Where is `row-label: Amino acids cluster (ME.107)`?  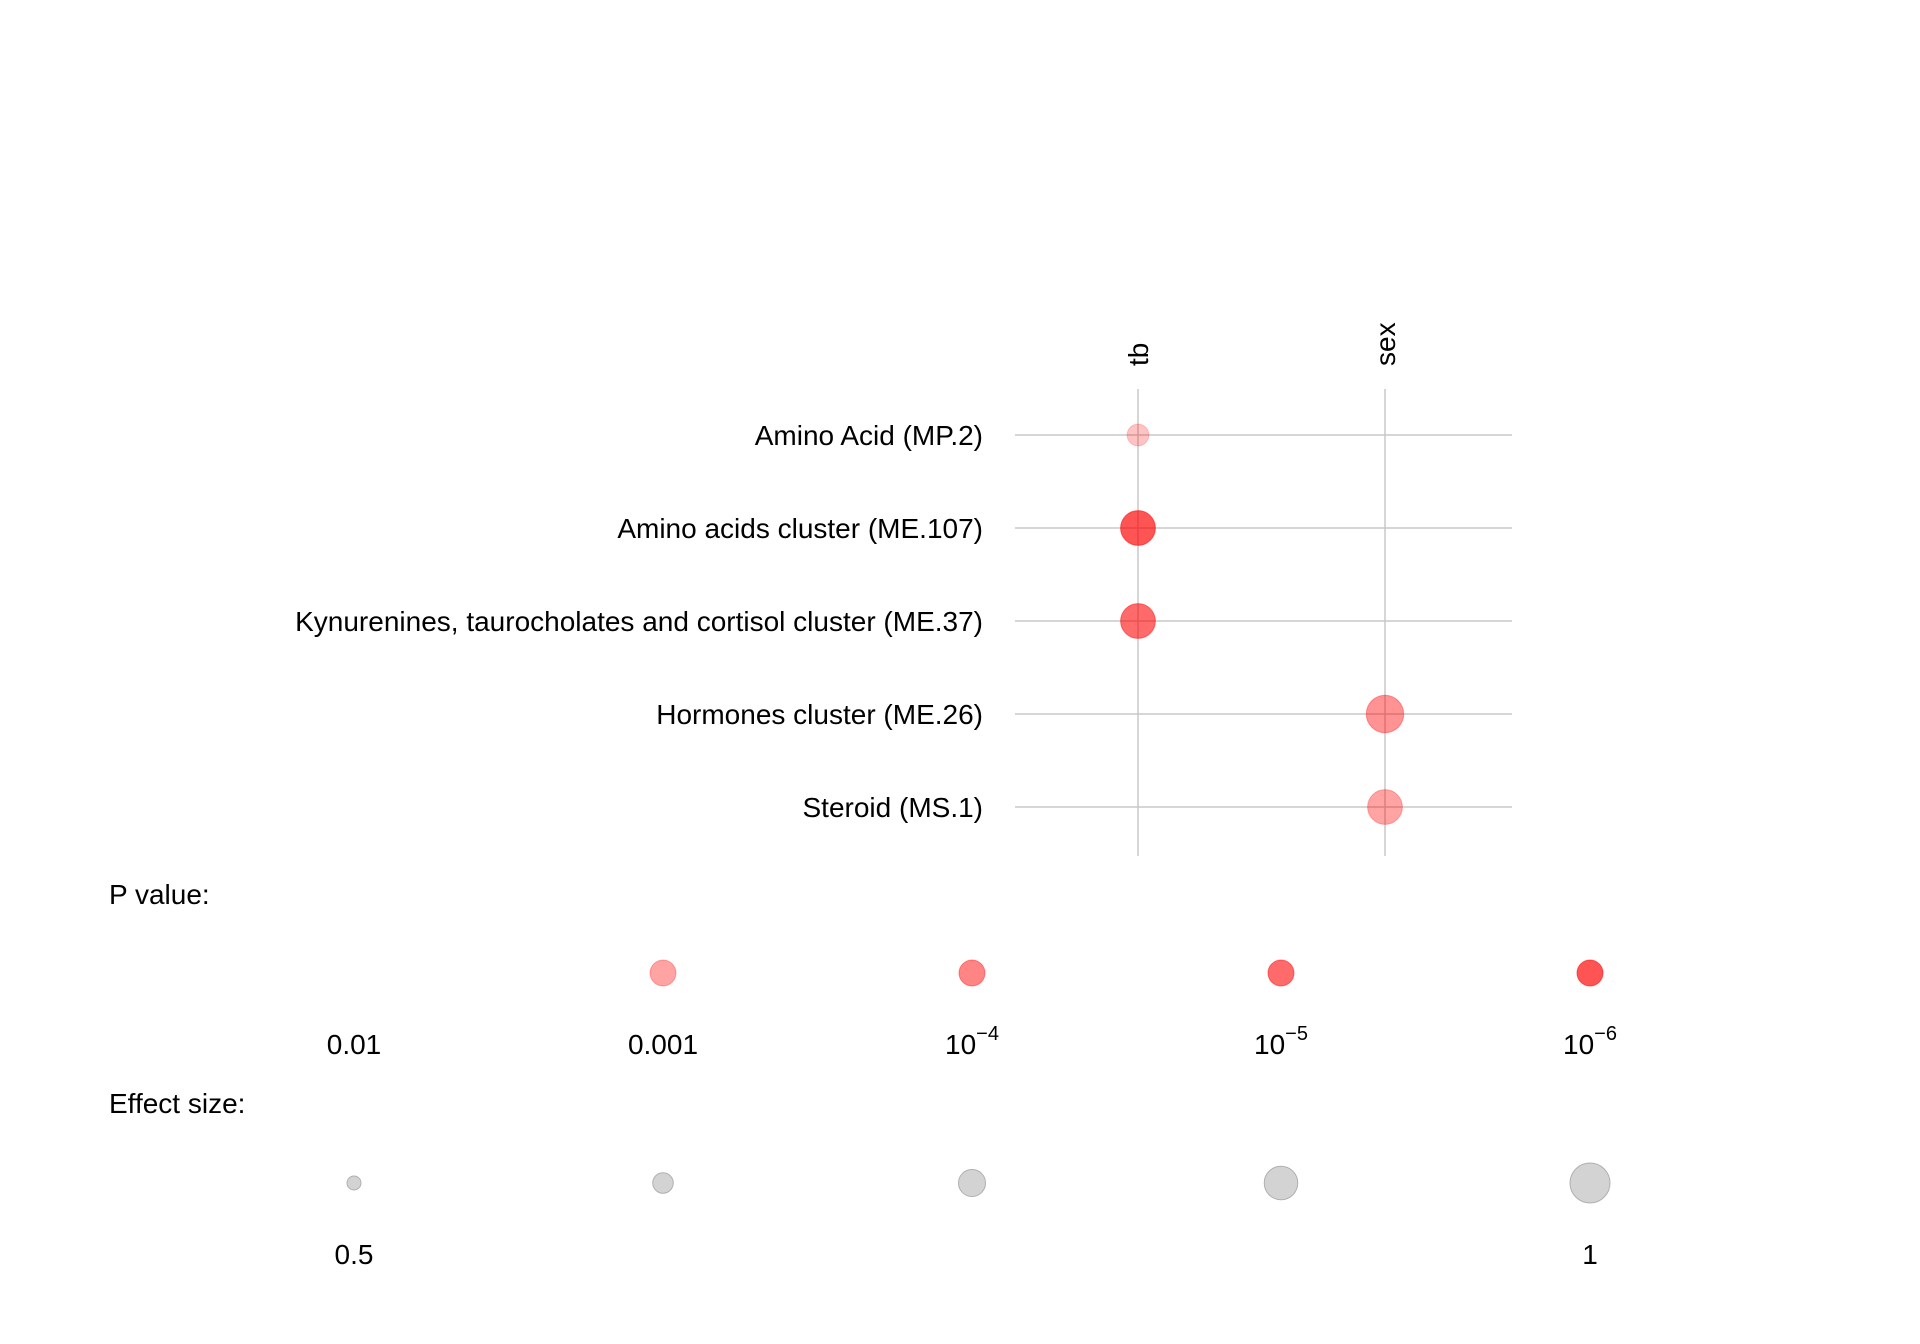 row-label: Amino acids cluster (ME.107) is located at coordinates (800, 528).